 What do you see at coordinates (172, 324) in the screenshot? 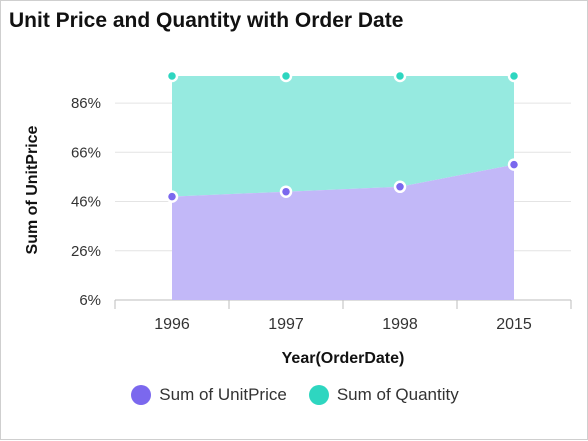
I see `x-tick-label-0: 1996` at bounding box center [172, 324].